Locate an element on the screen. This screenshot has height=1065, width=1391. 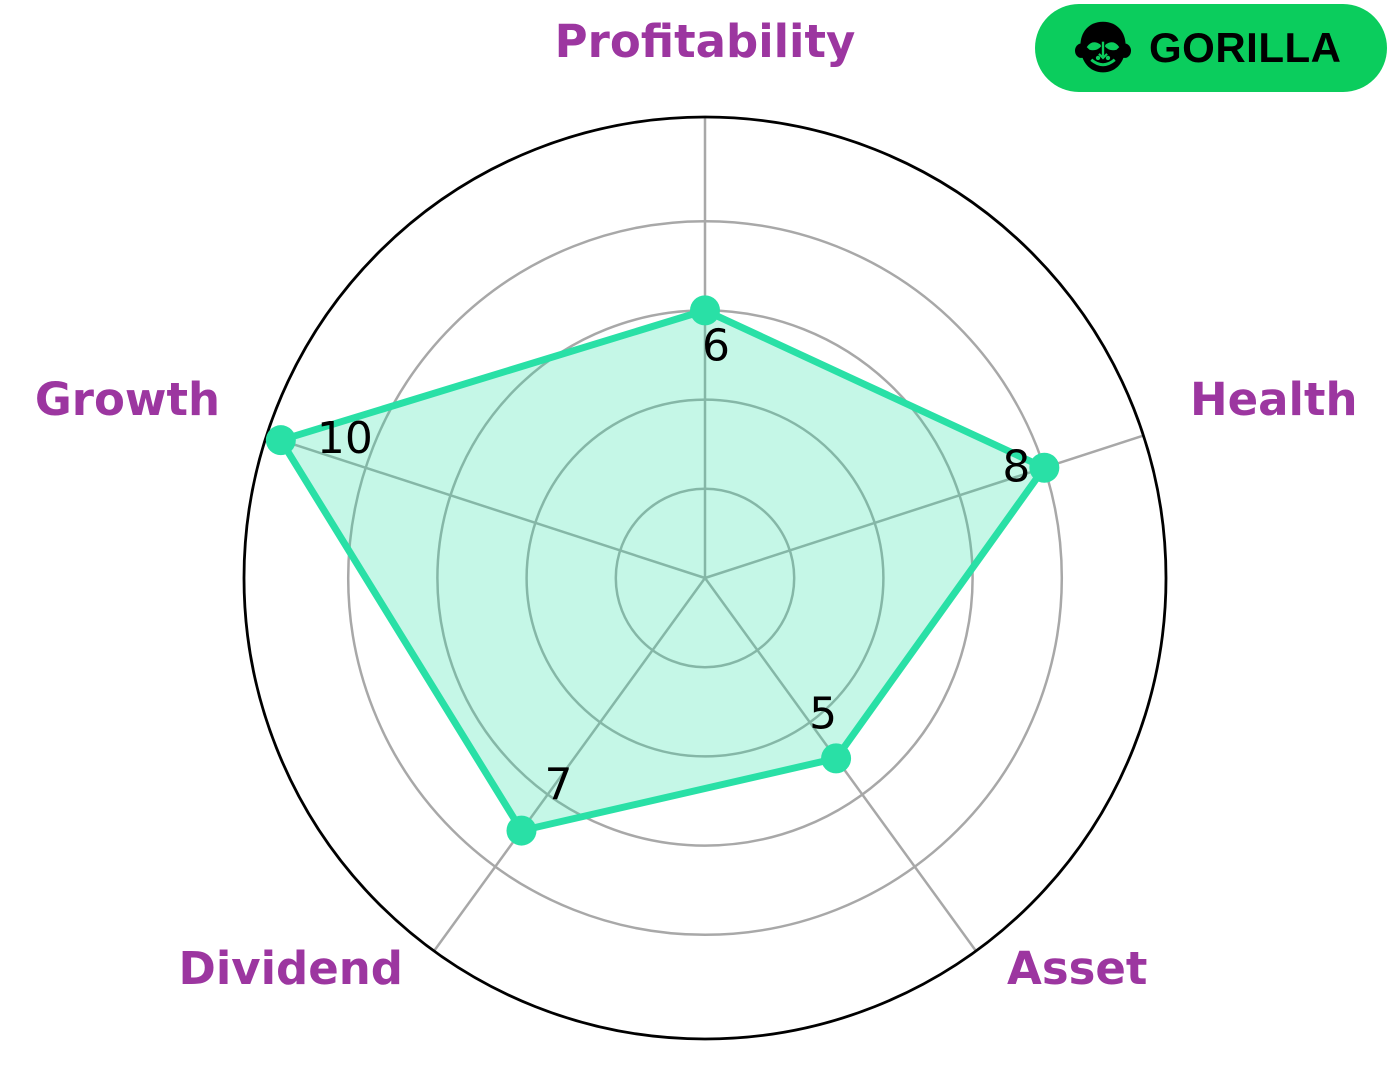
data-point-dividend is located at coordinates (521, 830).